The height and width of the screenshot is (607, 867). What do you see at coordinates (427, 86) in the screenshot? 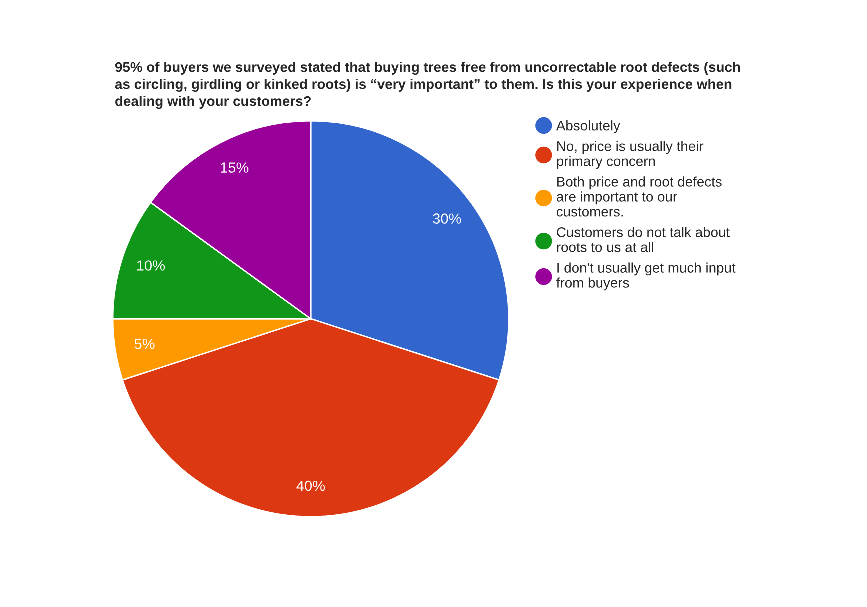
I see `chart-title: 95% of buyers we surveyed stated that buying trees free from uncorrectable root defects (such as circling, girdling or kinked roots) is “very important” to them. Is this your experience when dealing with your customers?` at bounding box center [427, 86].